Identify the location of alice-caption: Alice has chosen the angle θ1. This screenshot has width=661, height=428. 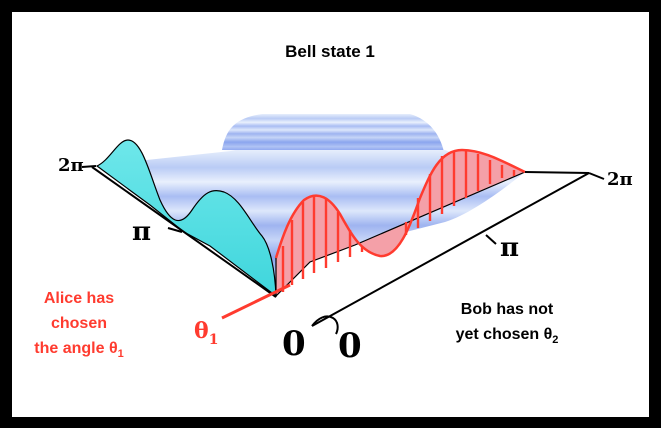
(78, 325).